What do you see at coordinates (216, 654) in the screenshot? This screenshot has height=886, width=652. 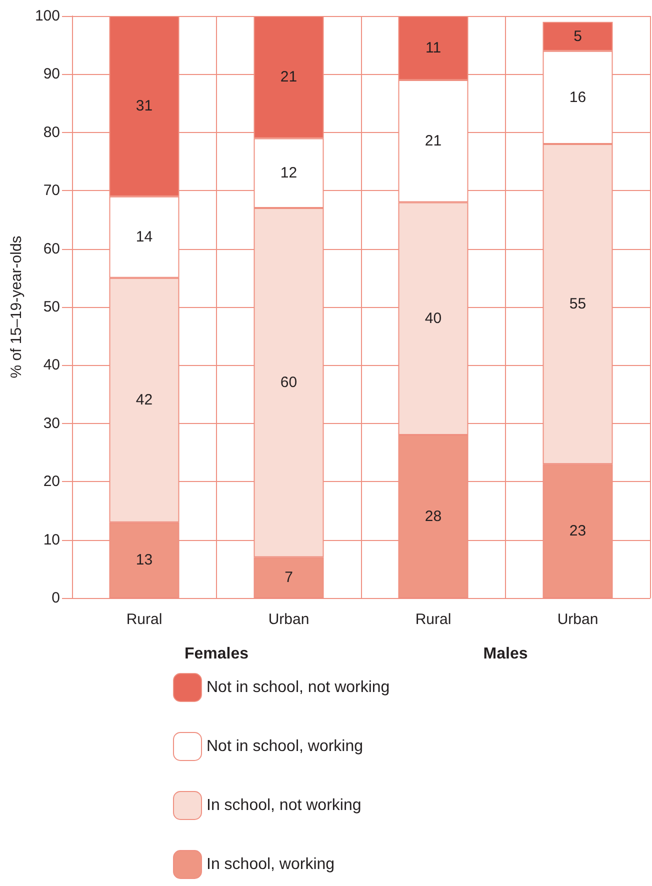 I see `text: Females` at bounding box center [216, 654].